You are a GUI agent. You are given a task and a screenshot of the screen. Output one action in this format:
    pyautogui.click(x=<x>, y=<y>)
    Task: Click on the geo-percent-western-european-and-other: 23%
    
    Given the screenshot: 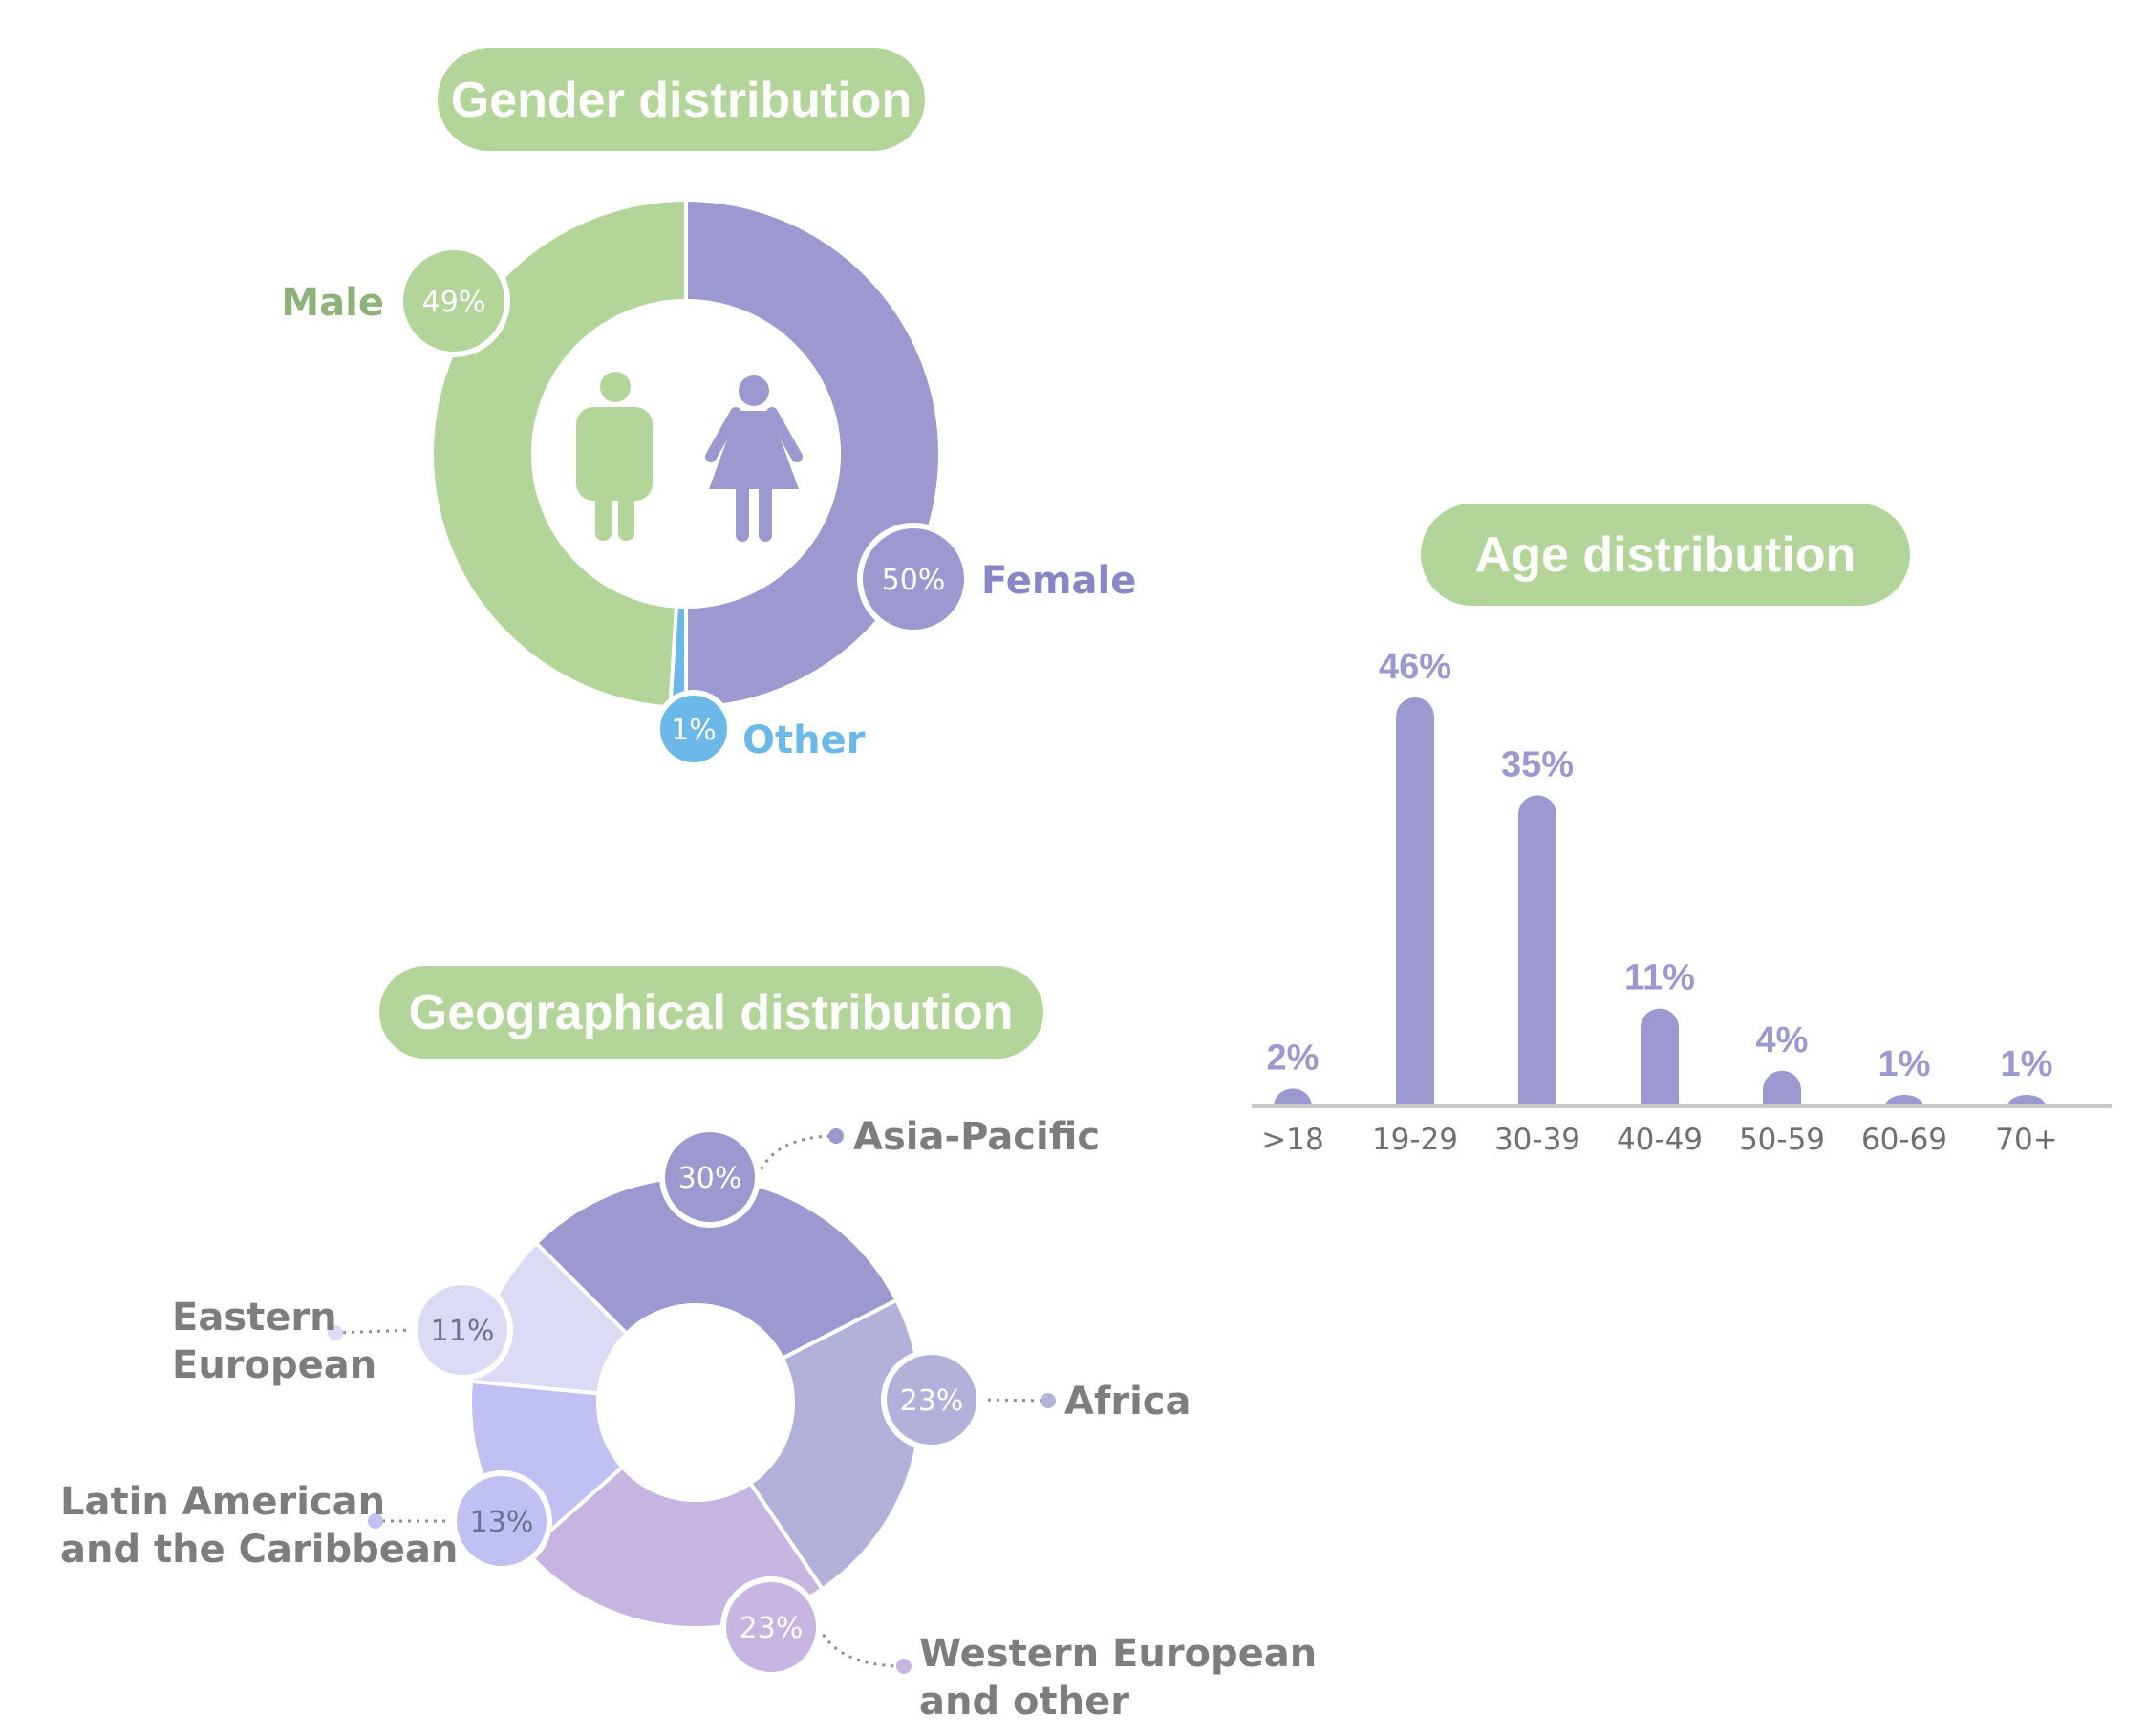 What is the action you would take?
    pyautogui.click(x=772, y=1628)
    